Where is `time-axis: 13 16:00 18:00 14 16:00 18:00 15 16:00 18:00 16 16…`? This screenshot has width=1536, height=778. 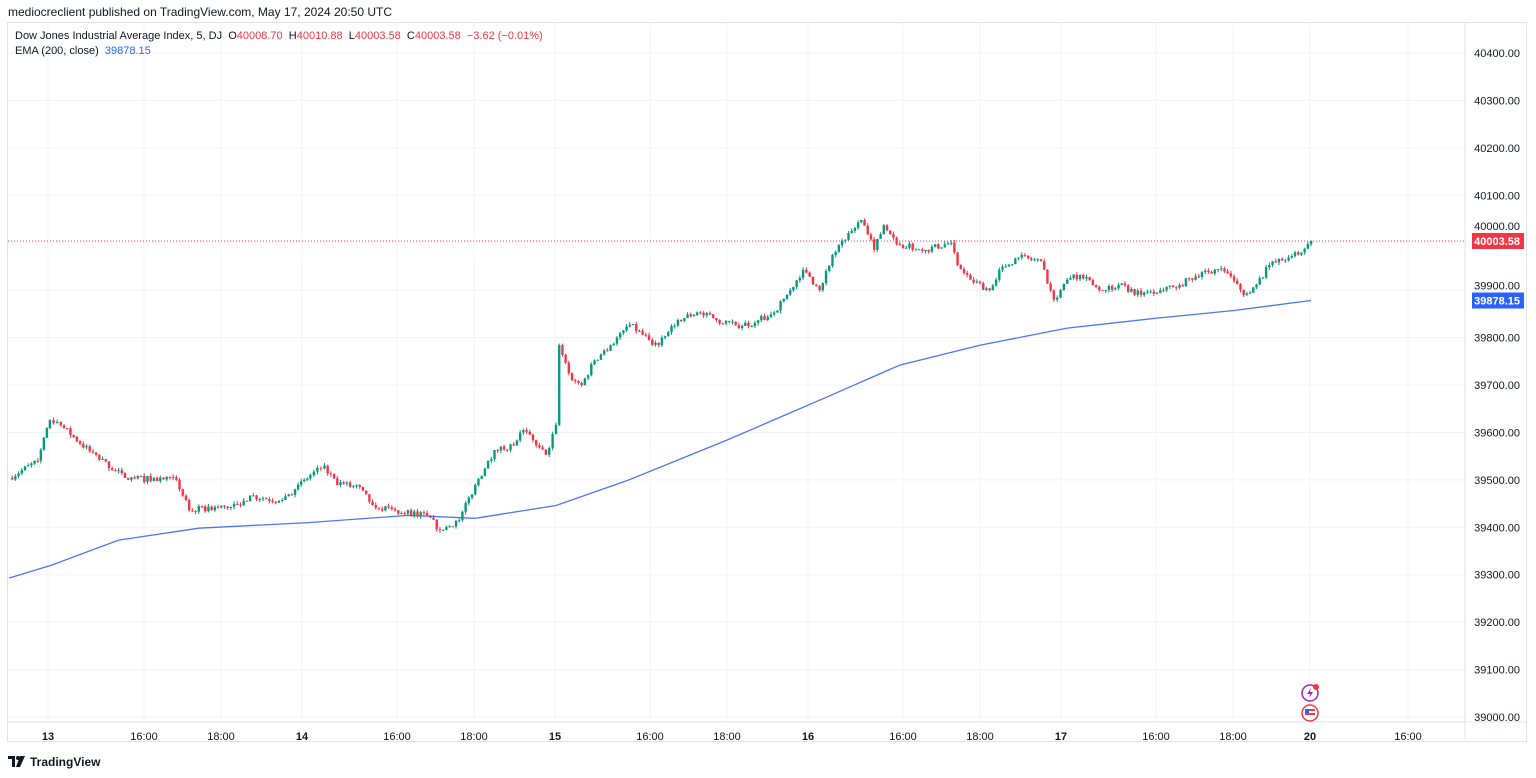 time-axis: 13 16:00 18:00 14 16:00 18:00 15 16:00 18:00 16 16… is located at coordinates (732, 737).